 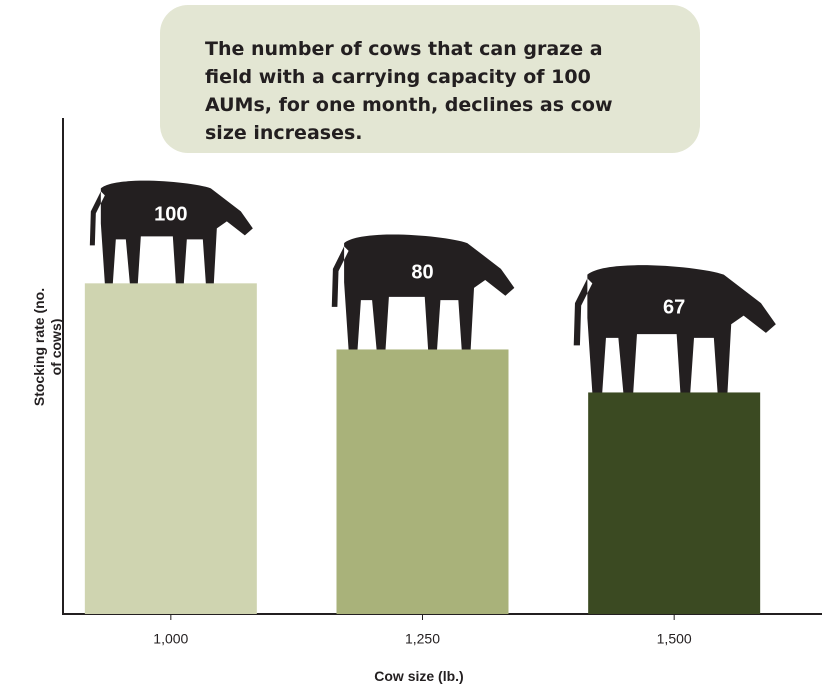 What do you see at coordinates (419, 676) in the screenshot?
I see `x-axis-label: Cow size (lb.)` at bounding box center [419, 676].